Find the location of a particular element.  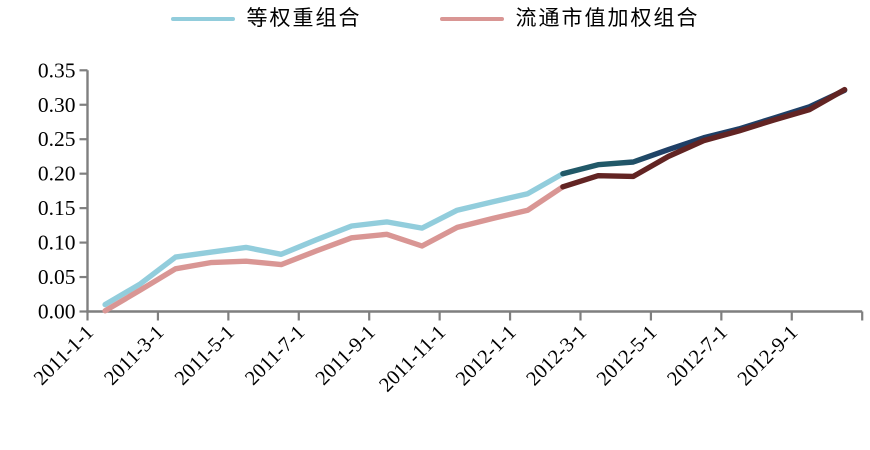

y-tick-label: 0.35 is located at coordinates (57, 70).